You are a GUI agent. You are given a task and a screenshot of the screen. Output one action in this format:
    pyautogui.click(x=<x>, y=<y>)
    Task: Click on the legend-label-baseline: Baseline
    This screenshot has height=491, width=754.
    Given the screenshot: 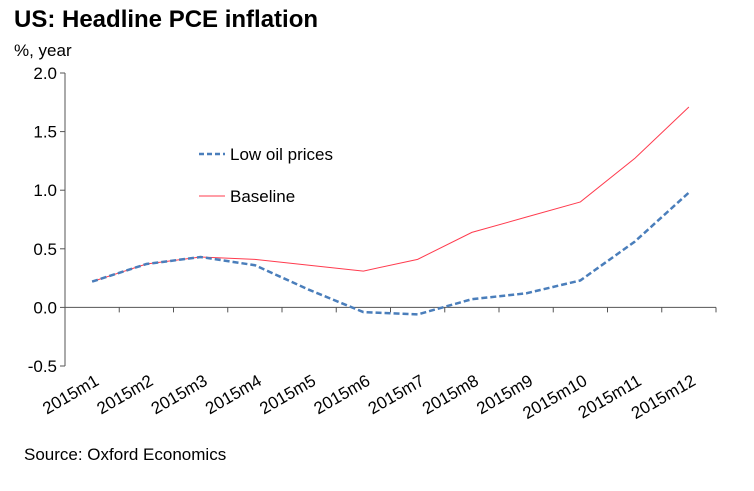 What is the action you would take?
    pyautogui.click(x=262, y=196)
    